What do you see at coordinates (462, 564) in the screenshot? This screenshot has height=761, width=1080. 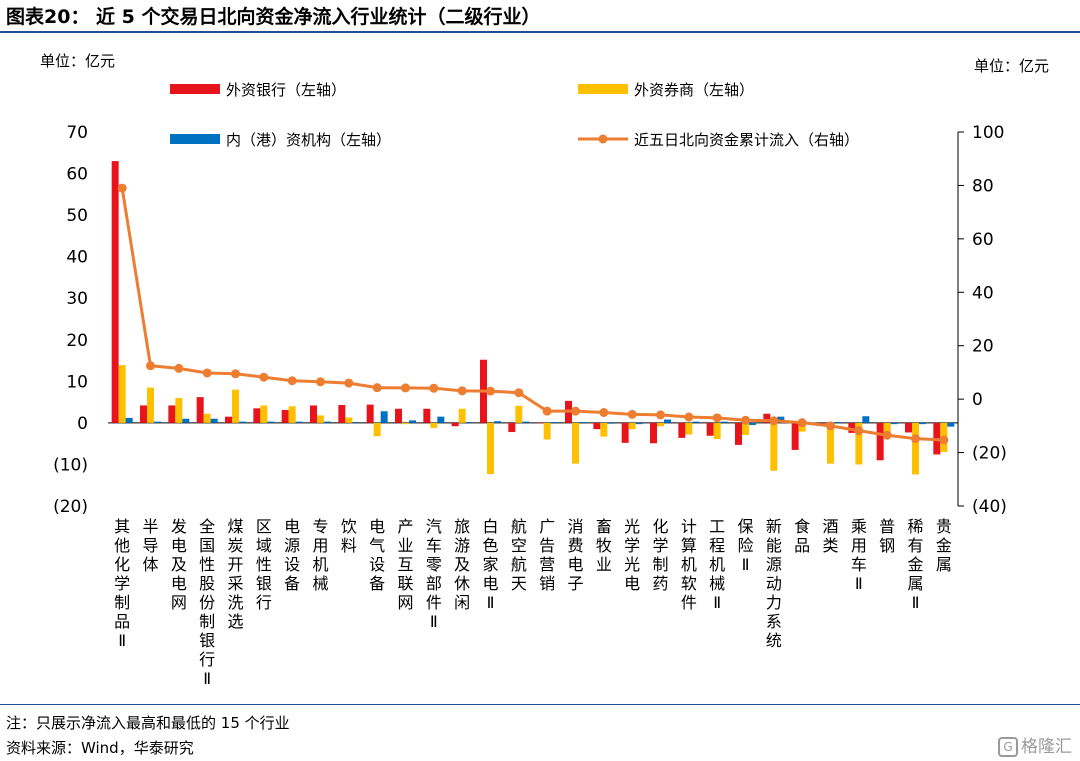 I see `category-label: 旅游及休闲` at bounding box center [462, 564].